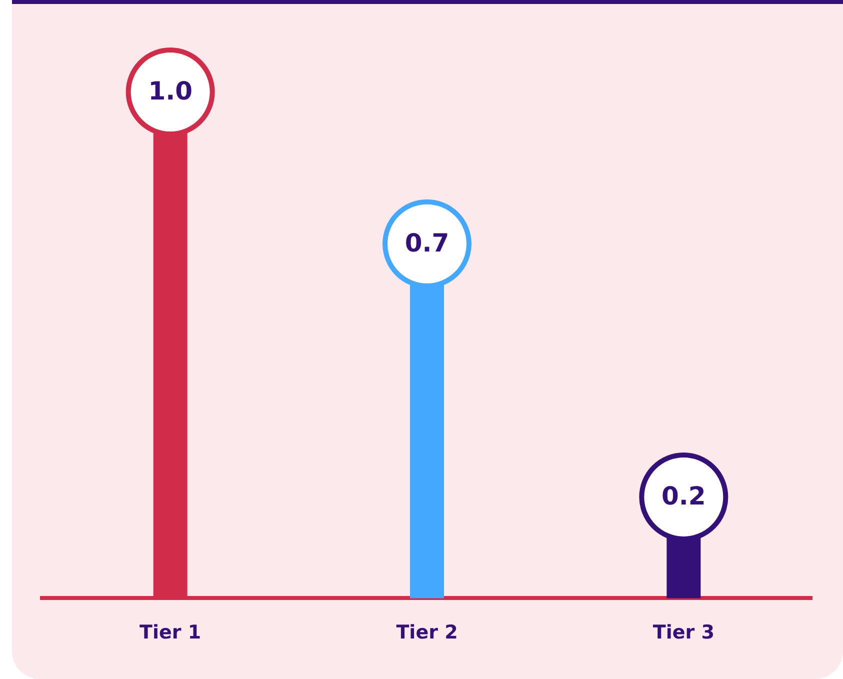  Describe the element at coordinates (171, 633) in the screenshot. I see `x-tick-label: Tier 1` at that location.